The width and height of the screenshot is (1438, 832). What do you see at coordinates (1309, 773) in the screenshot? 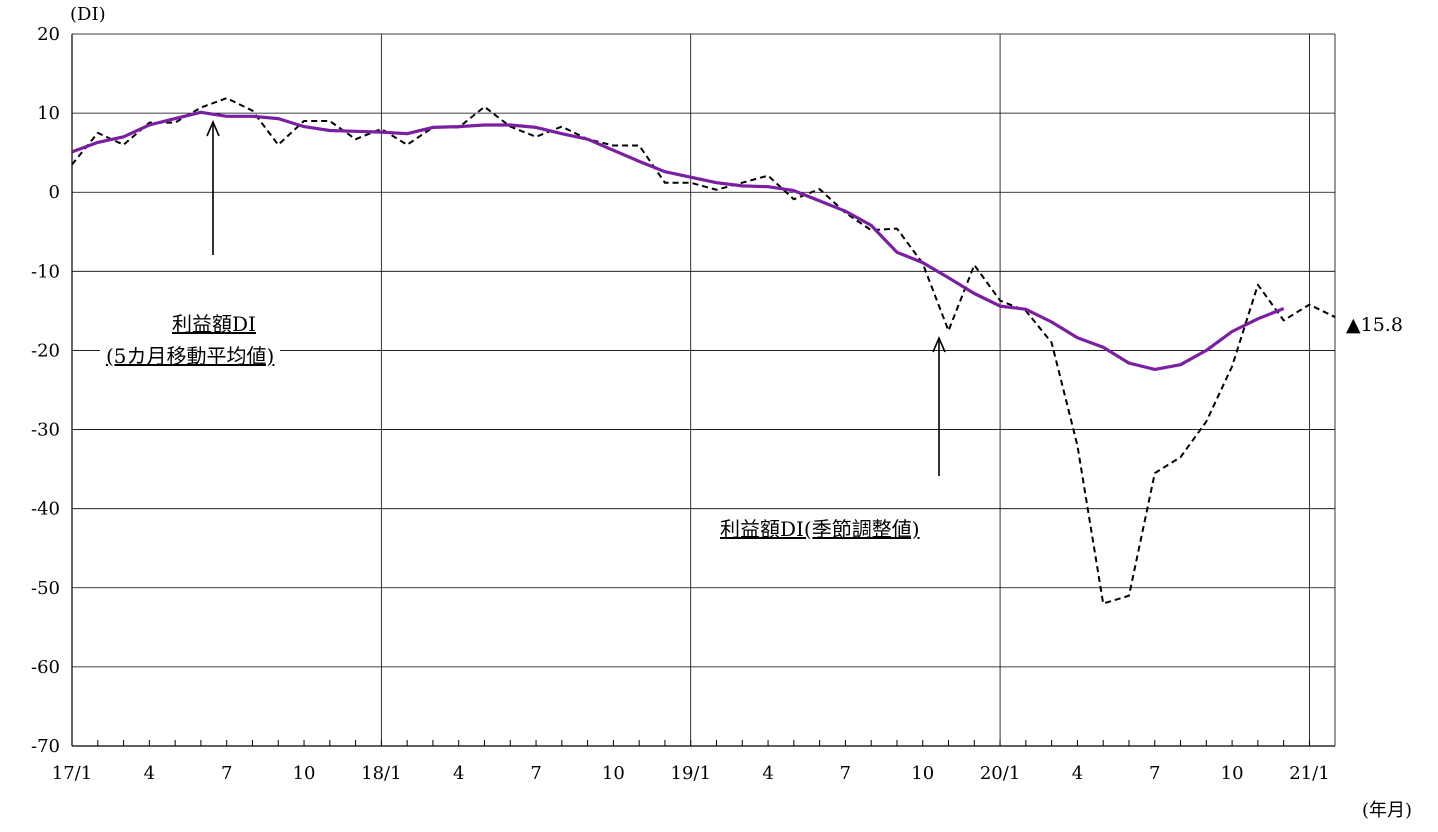
I see `x-tick-label: 21/1` at bounding box center [1309, 773].